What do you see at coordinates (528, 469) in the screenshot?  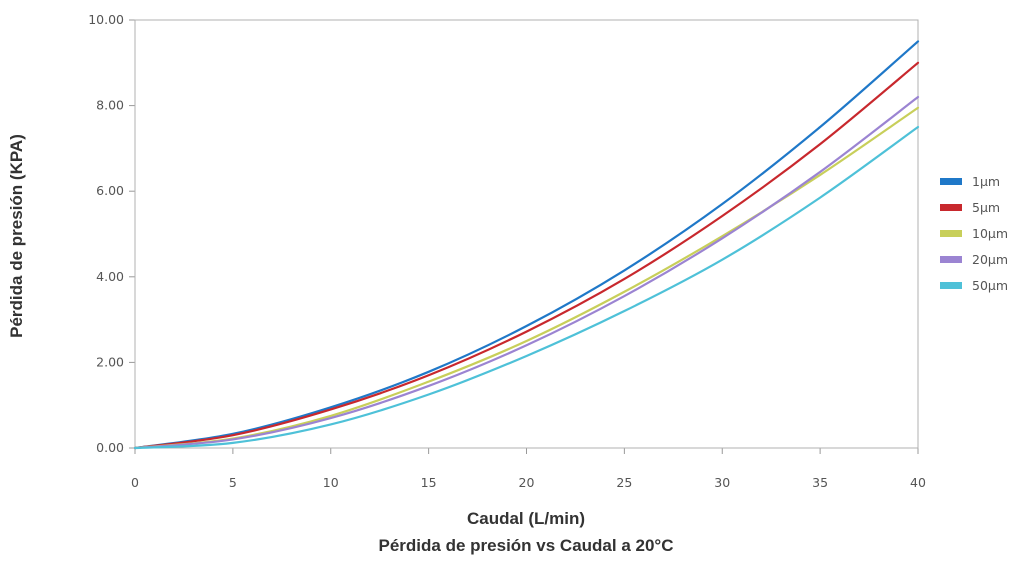 I see `x-axis-ticks: 0 5 10 15 20 25 30 35 40` at bounding box center [528, 469].